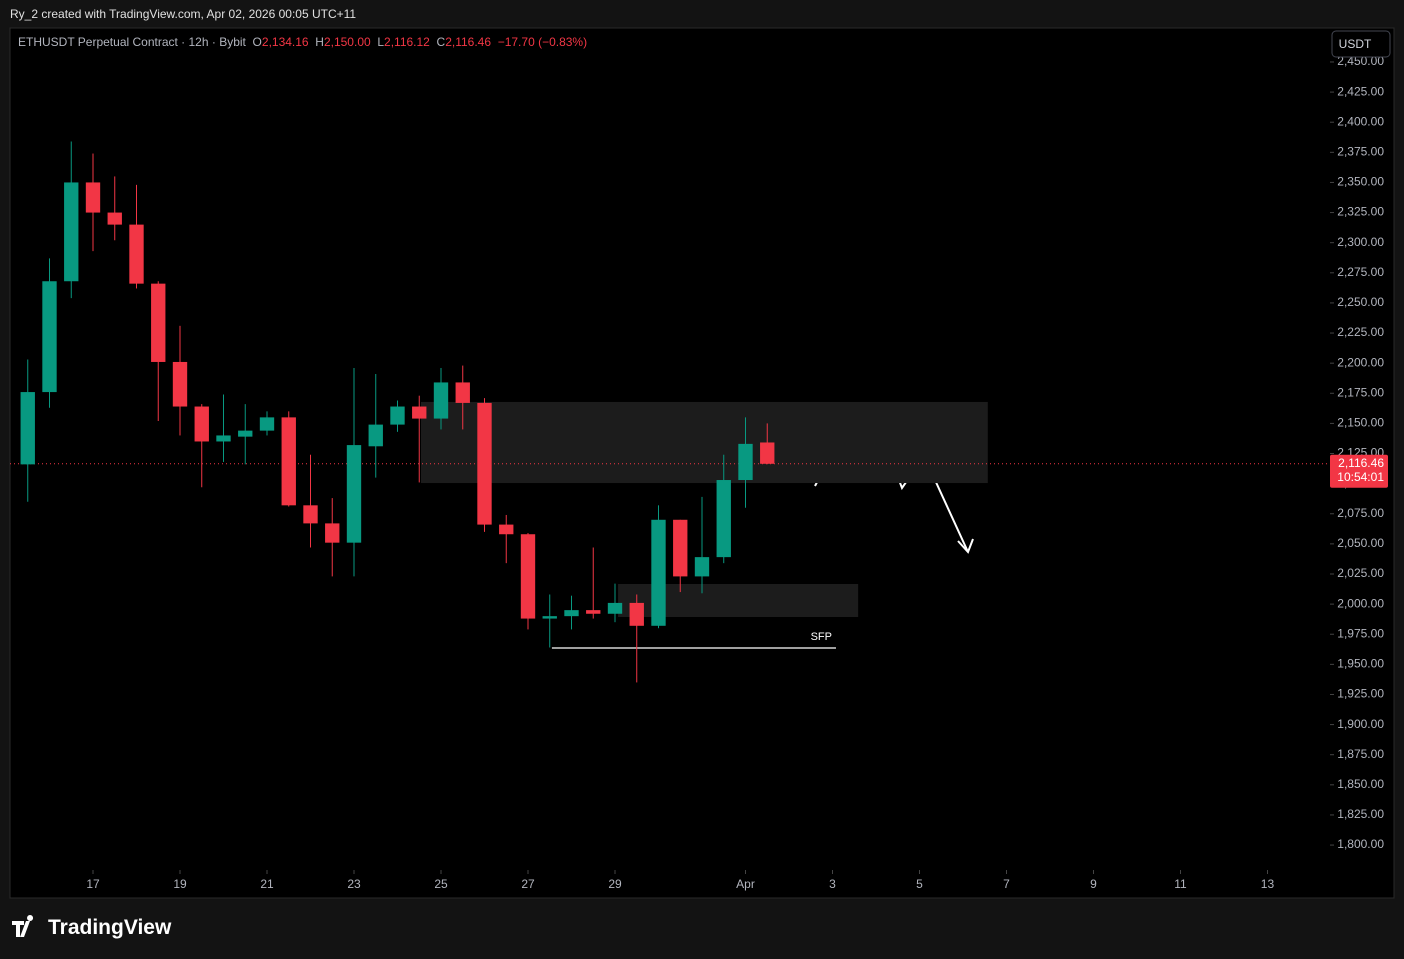 The width and height of the screenshot is (1404, 959). I want to click on x-tick-label: 13, so click(1268, 884).